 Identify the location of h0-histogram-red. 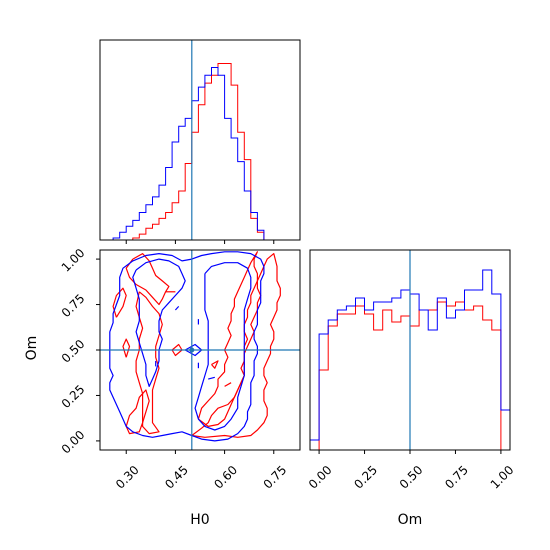
(198, 151).